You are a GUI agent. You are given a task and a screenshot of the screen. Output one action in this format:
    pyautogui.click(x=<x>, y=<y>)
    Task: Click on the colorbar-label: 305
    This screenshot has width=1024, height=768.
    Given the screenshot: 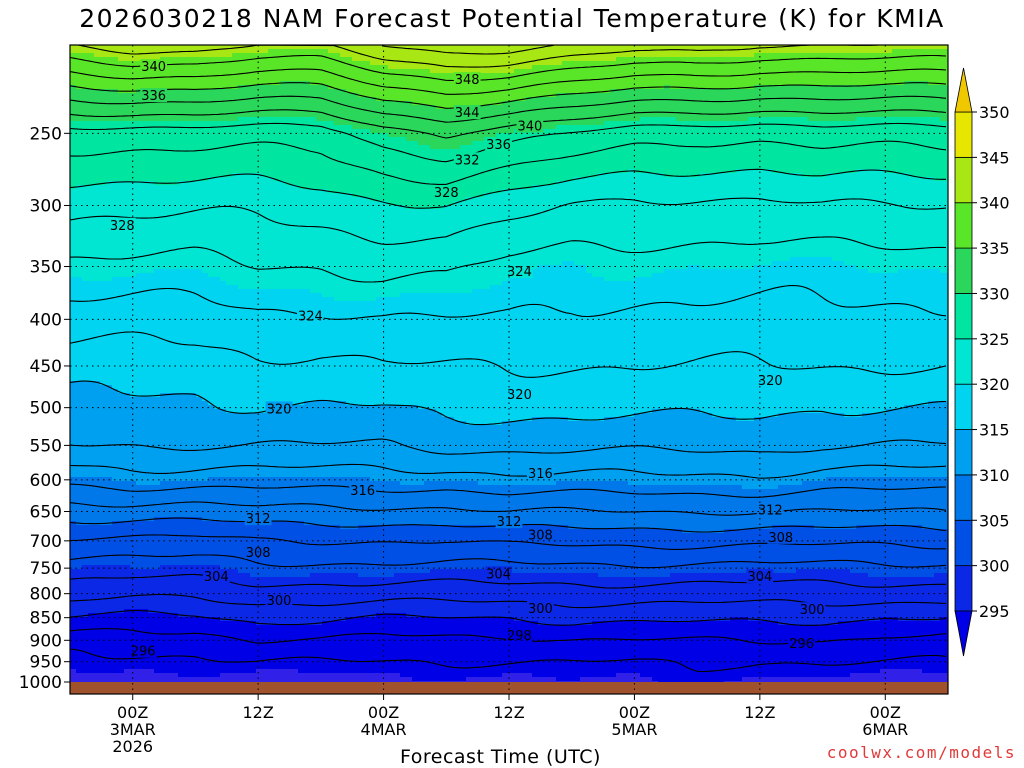 What is the action you would take?
    pyautogui.click(x=994, y=520)
    